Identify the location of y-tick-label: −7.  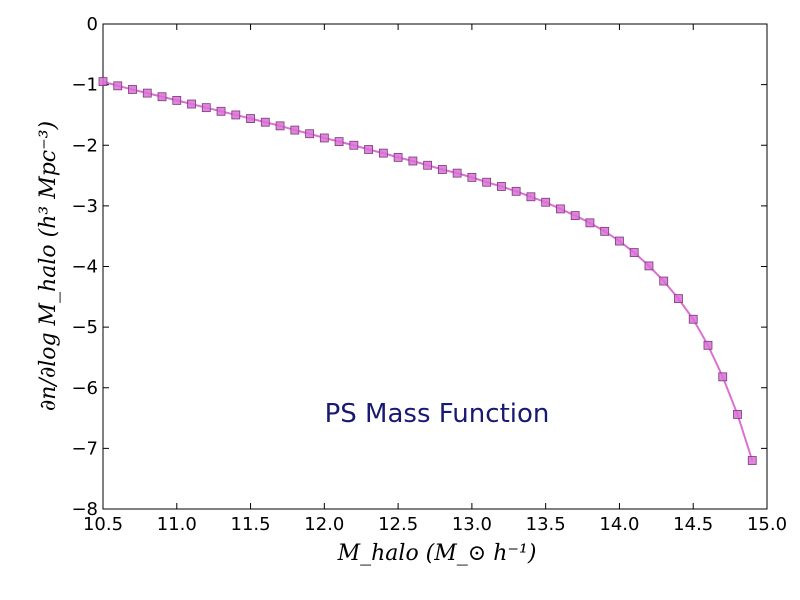
(84, 448).